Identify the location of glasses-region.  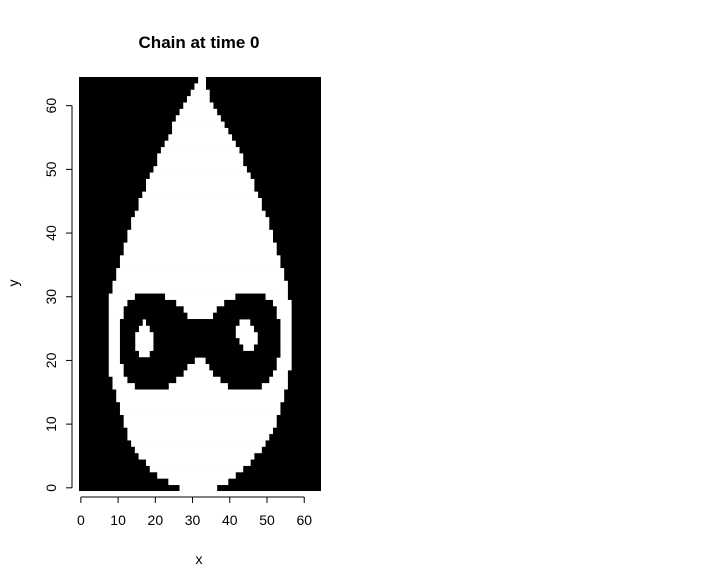
(200, 341).